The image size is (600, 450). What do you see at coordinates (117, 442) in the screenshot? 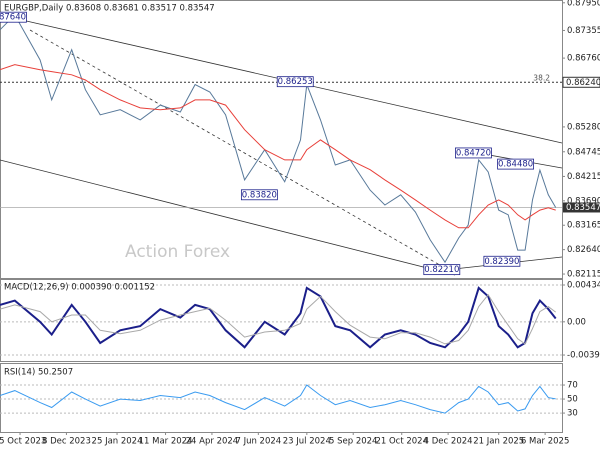
I see `x-tick-label: 25 Jan 2024` at bounding box center [117, 442].